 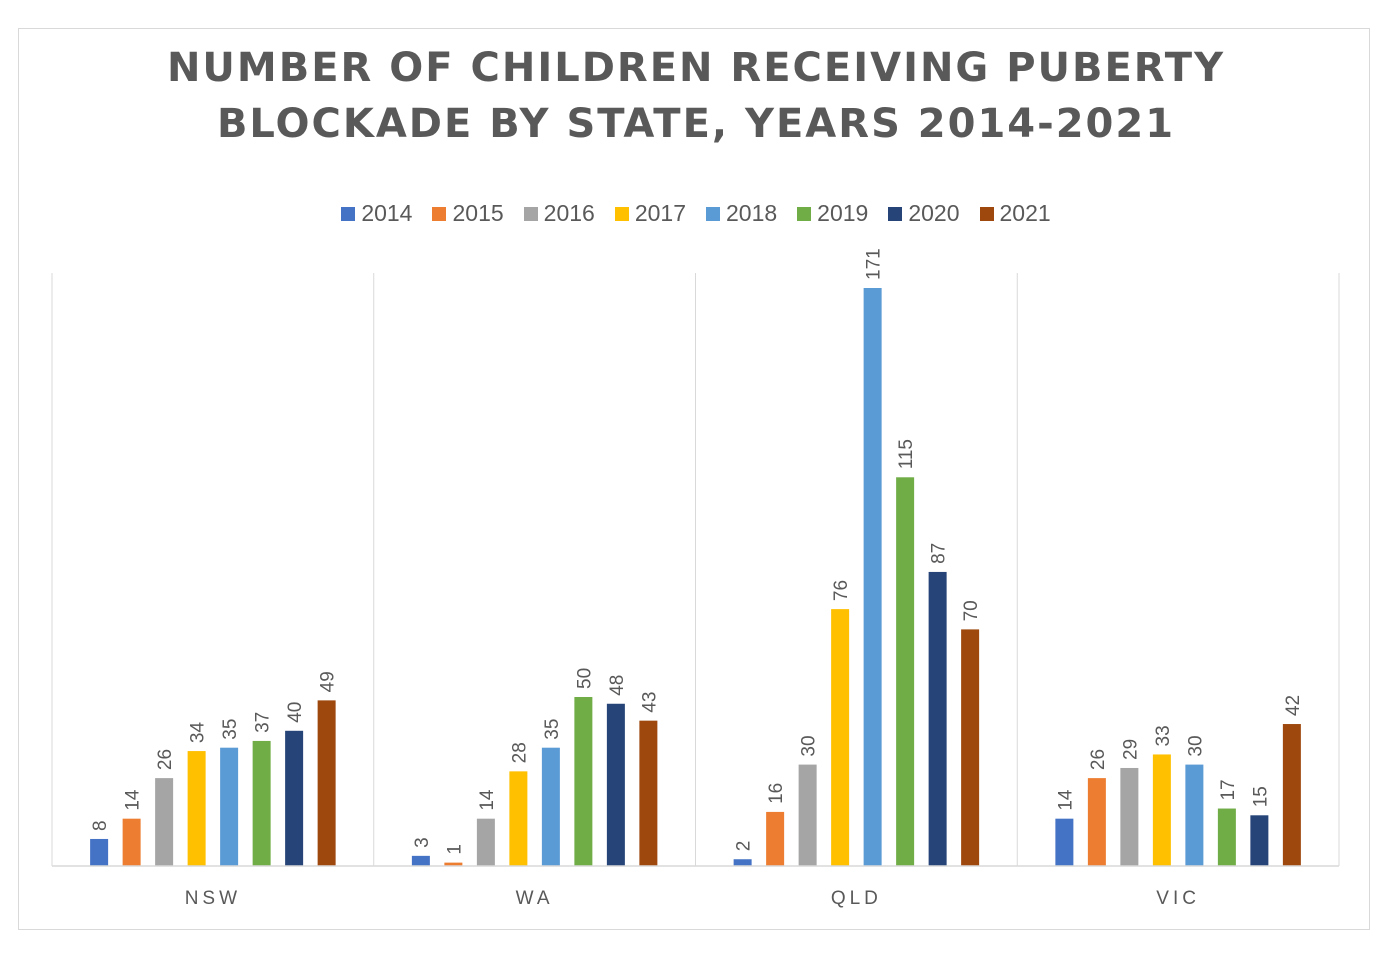 I want to click on legend-item-2015: 2015, so click(x=468, y=213).